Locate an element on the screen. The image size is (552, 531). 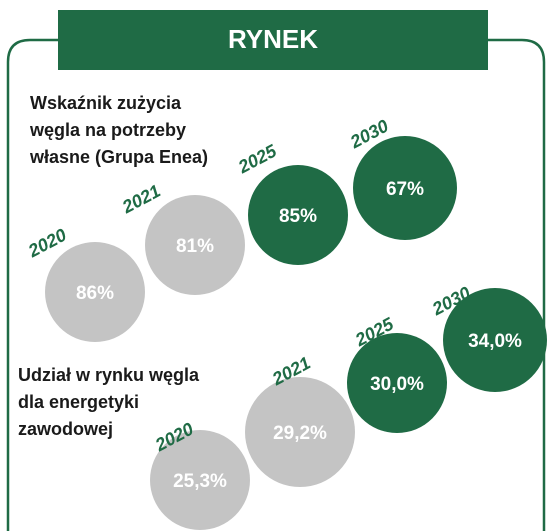
bubble-value: 30,0% is located at coordinates (397, 384).